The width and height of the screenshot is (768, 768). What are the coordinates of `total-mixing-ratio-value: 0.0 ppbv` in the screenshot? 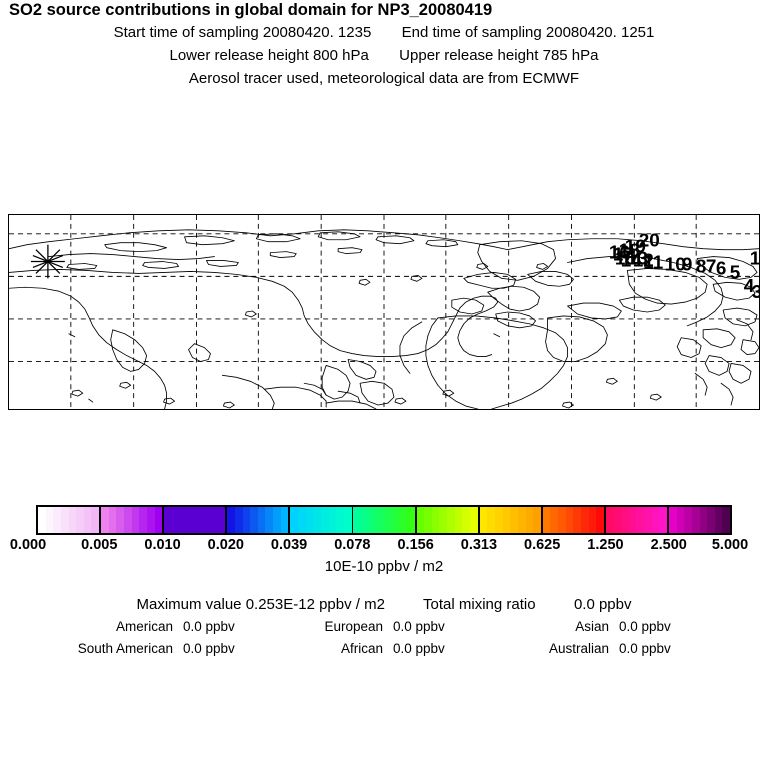 It's located at (602, 604).